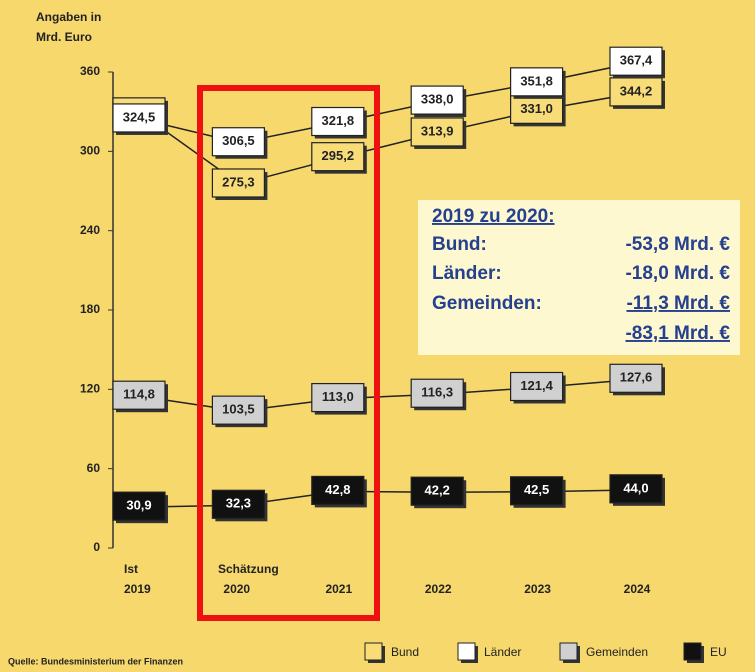 The image size is (755, 672). I want to click on value-label: 44,0, so click(635, 487).